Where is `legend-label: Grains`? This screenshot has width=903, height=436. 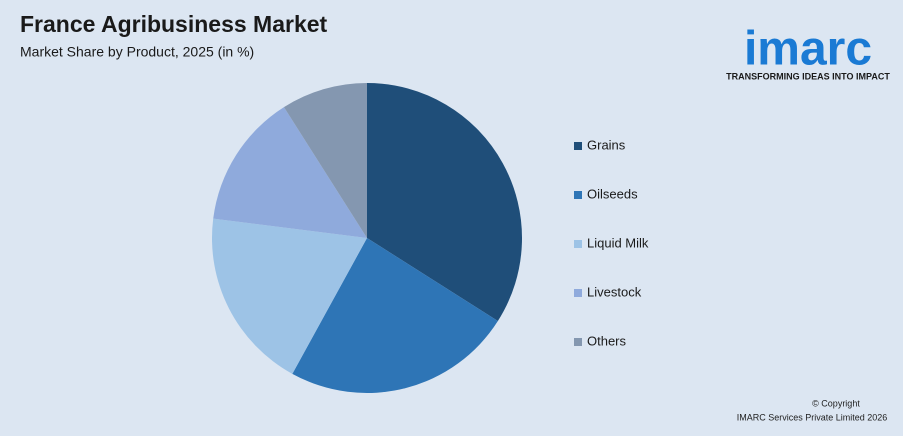 legend-label: Grains is located at coordinates (606, 144).